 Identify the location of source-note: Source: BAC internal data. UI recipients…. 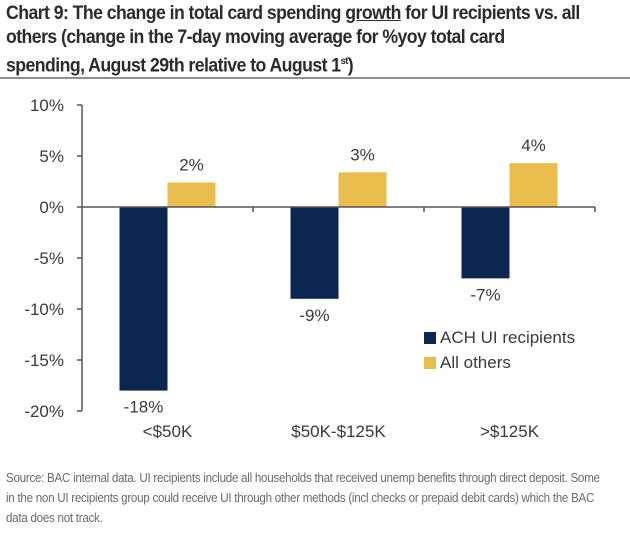
(303, 498).